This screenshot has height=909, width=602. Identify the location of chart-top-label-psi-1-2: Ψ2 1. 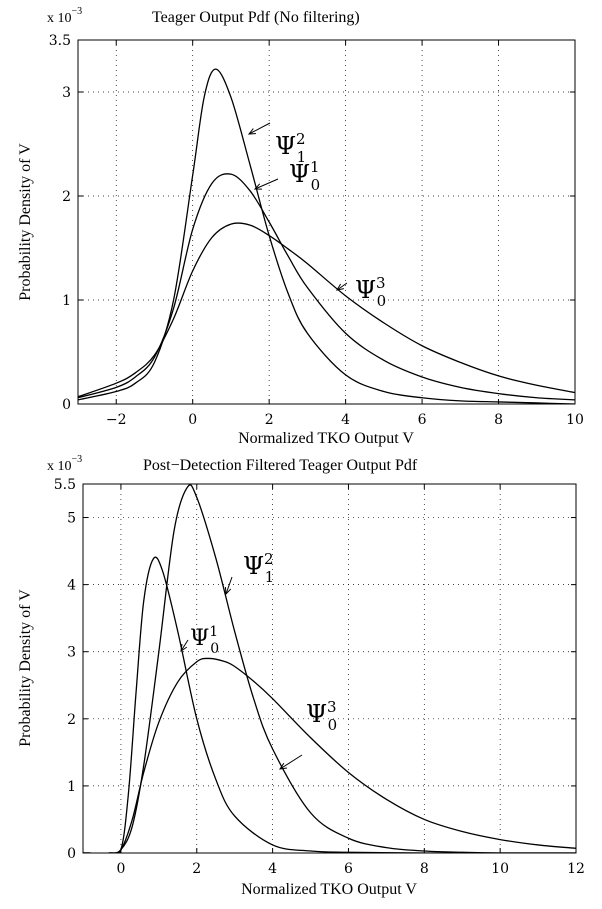
(290, 148).